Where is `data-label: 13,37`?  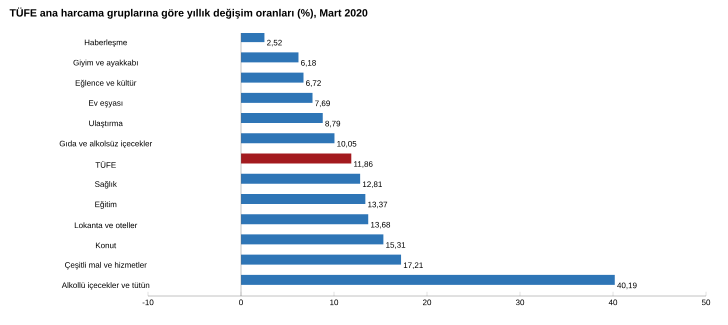 data-label: 13,37 is located at coordinates (378, 205).